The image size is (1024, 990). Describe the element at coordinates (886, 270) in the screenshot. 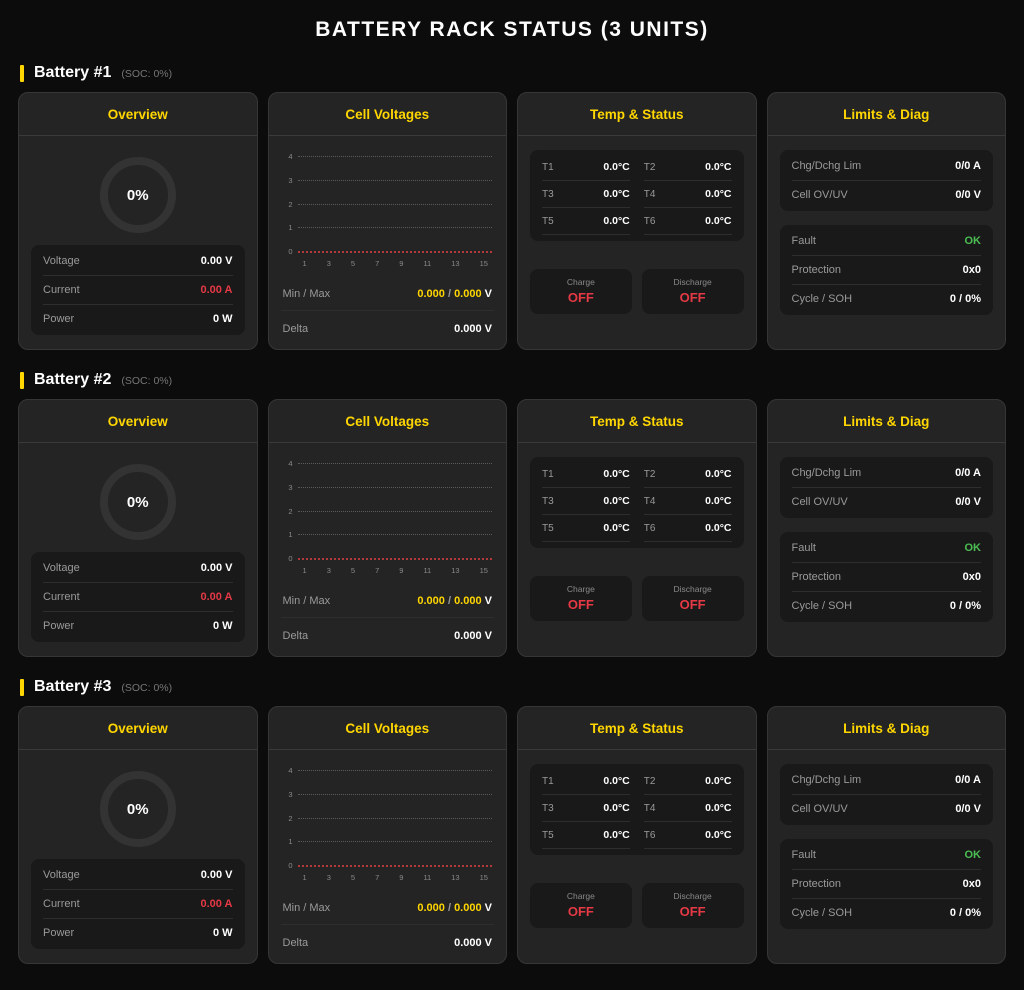

I see `protection-row: Protection 0x0` at that location.